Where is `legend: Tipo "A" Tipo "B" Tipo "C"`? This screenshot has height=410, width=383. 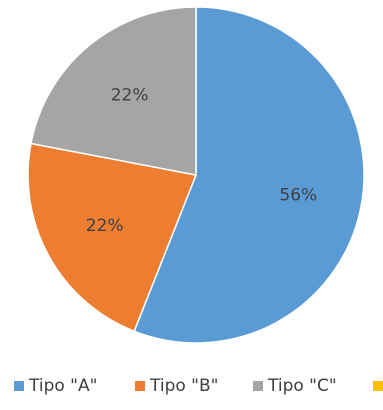
legend: Tipo "A" Tipo "B" Tipo "C" is located at coordinates (198, 386).